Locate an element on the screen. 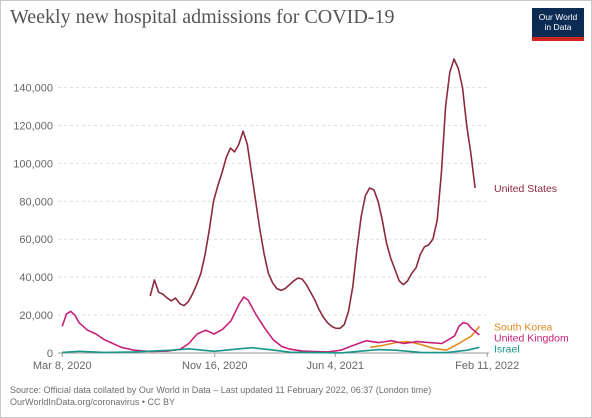  y-tick-label: 60,000 is located at coordinates (36, 240).